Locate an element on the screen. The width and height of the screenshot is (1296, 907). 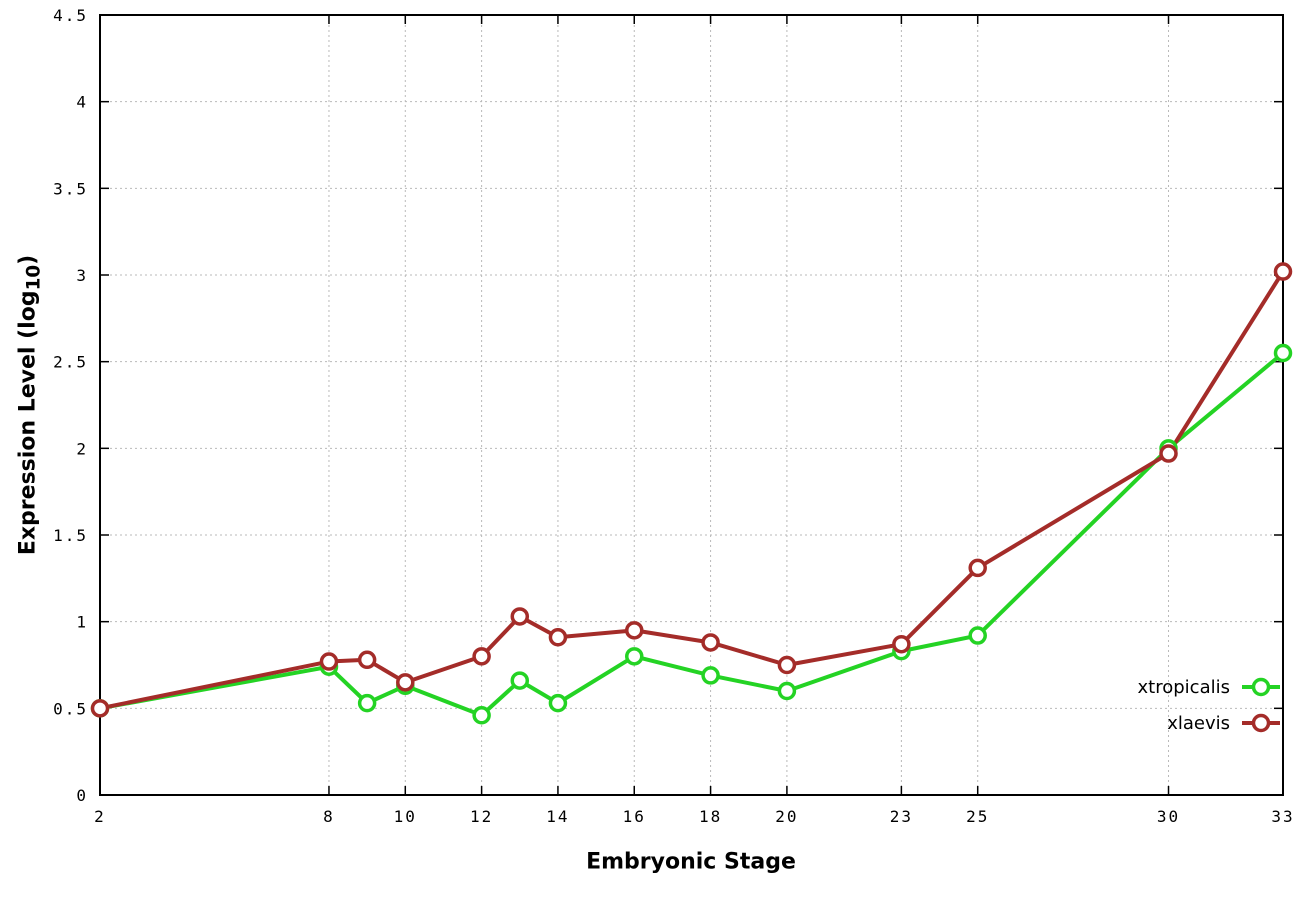
x-tick-label: 8 is located at coordinates (329, 816).